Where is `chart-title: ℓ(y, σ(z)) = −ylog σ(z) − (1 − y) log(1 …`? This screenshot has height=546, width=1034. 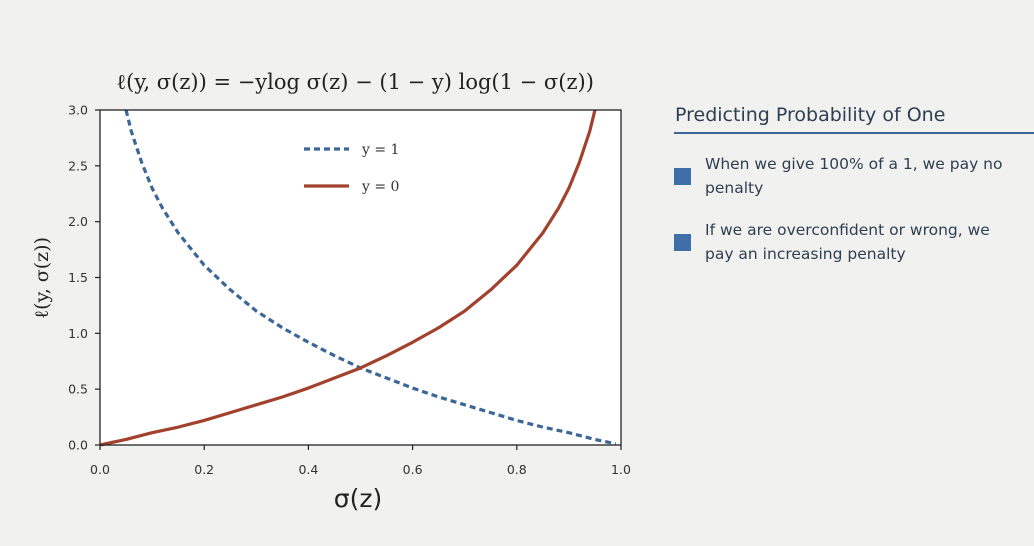 chart-title: ℓ(y, σ(z)) = −ylog σ(z) − (1 − y) log(1 … is located at coordinates (355, 82).